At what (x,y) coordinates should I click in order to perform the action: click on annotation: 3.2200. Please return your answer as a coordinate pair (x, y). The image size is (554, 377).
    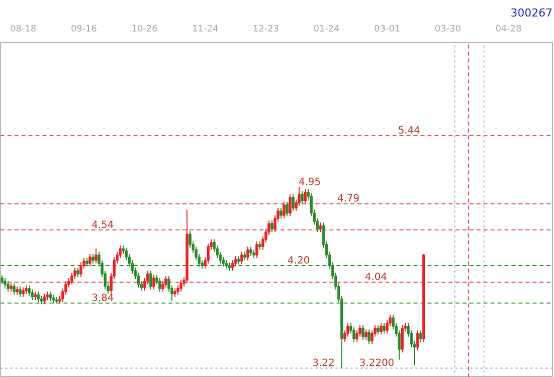
    Looking at the image, I should click on (376, 364).